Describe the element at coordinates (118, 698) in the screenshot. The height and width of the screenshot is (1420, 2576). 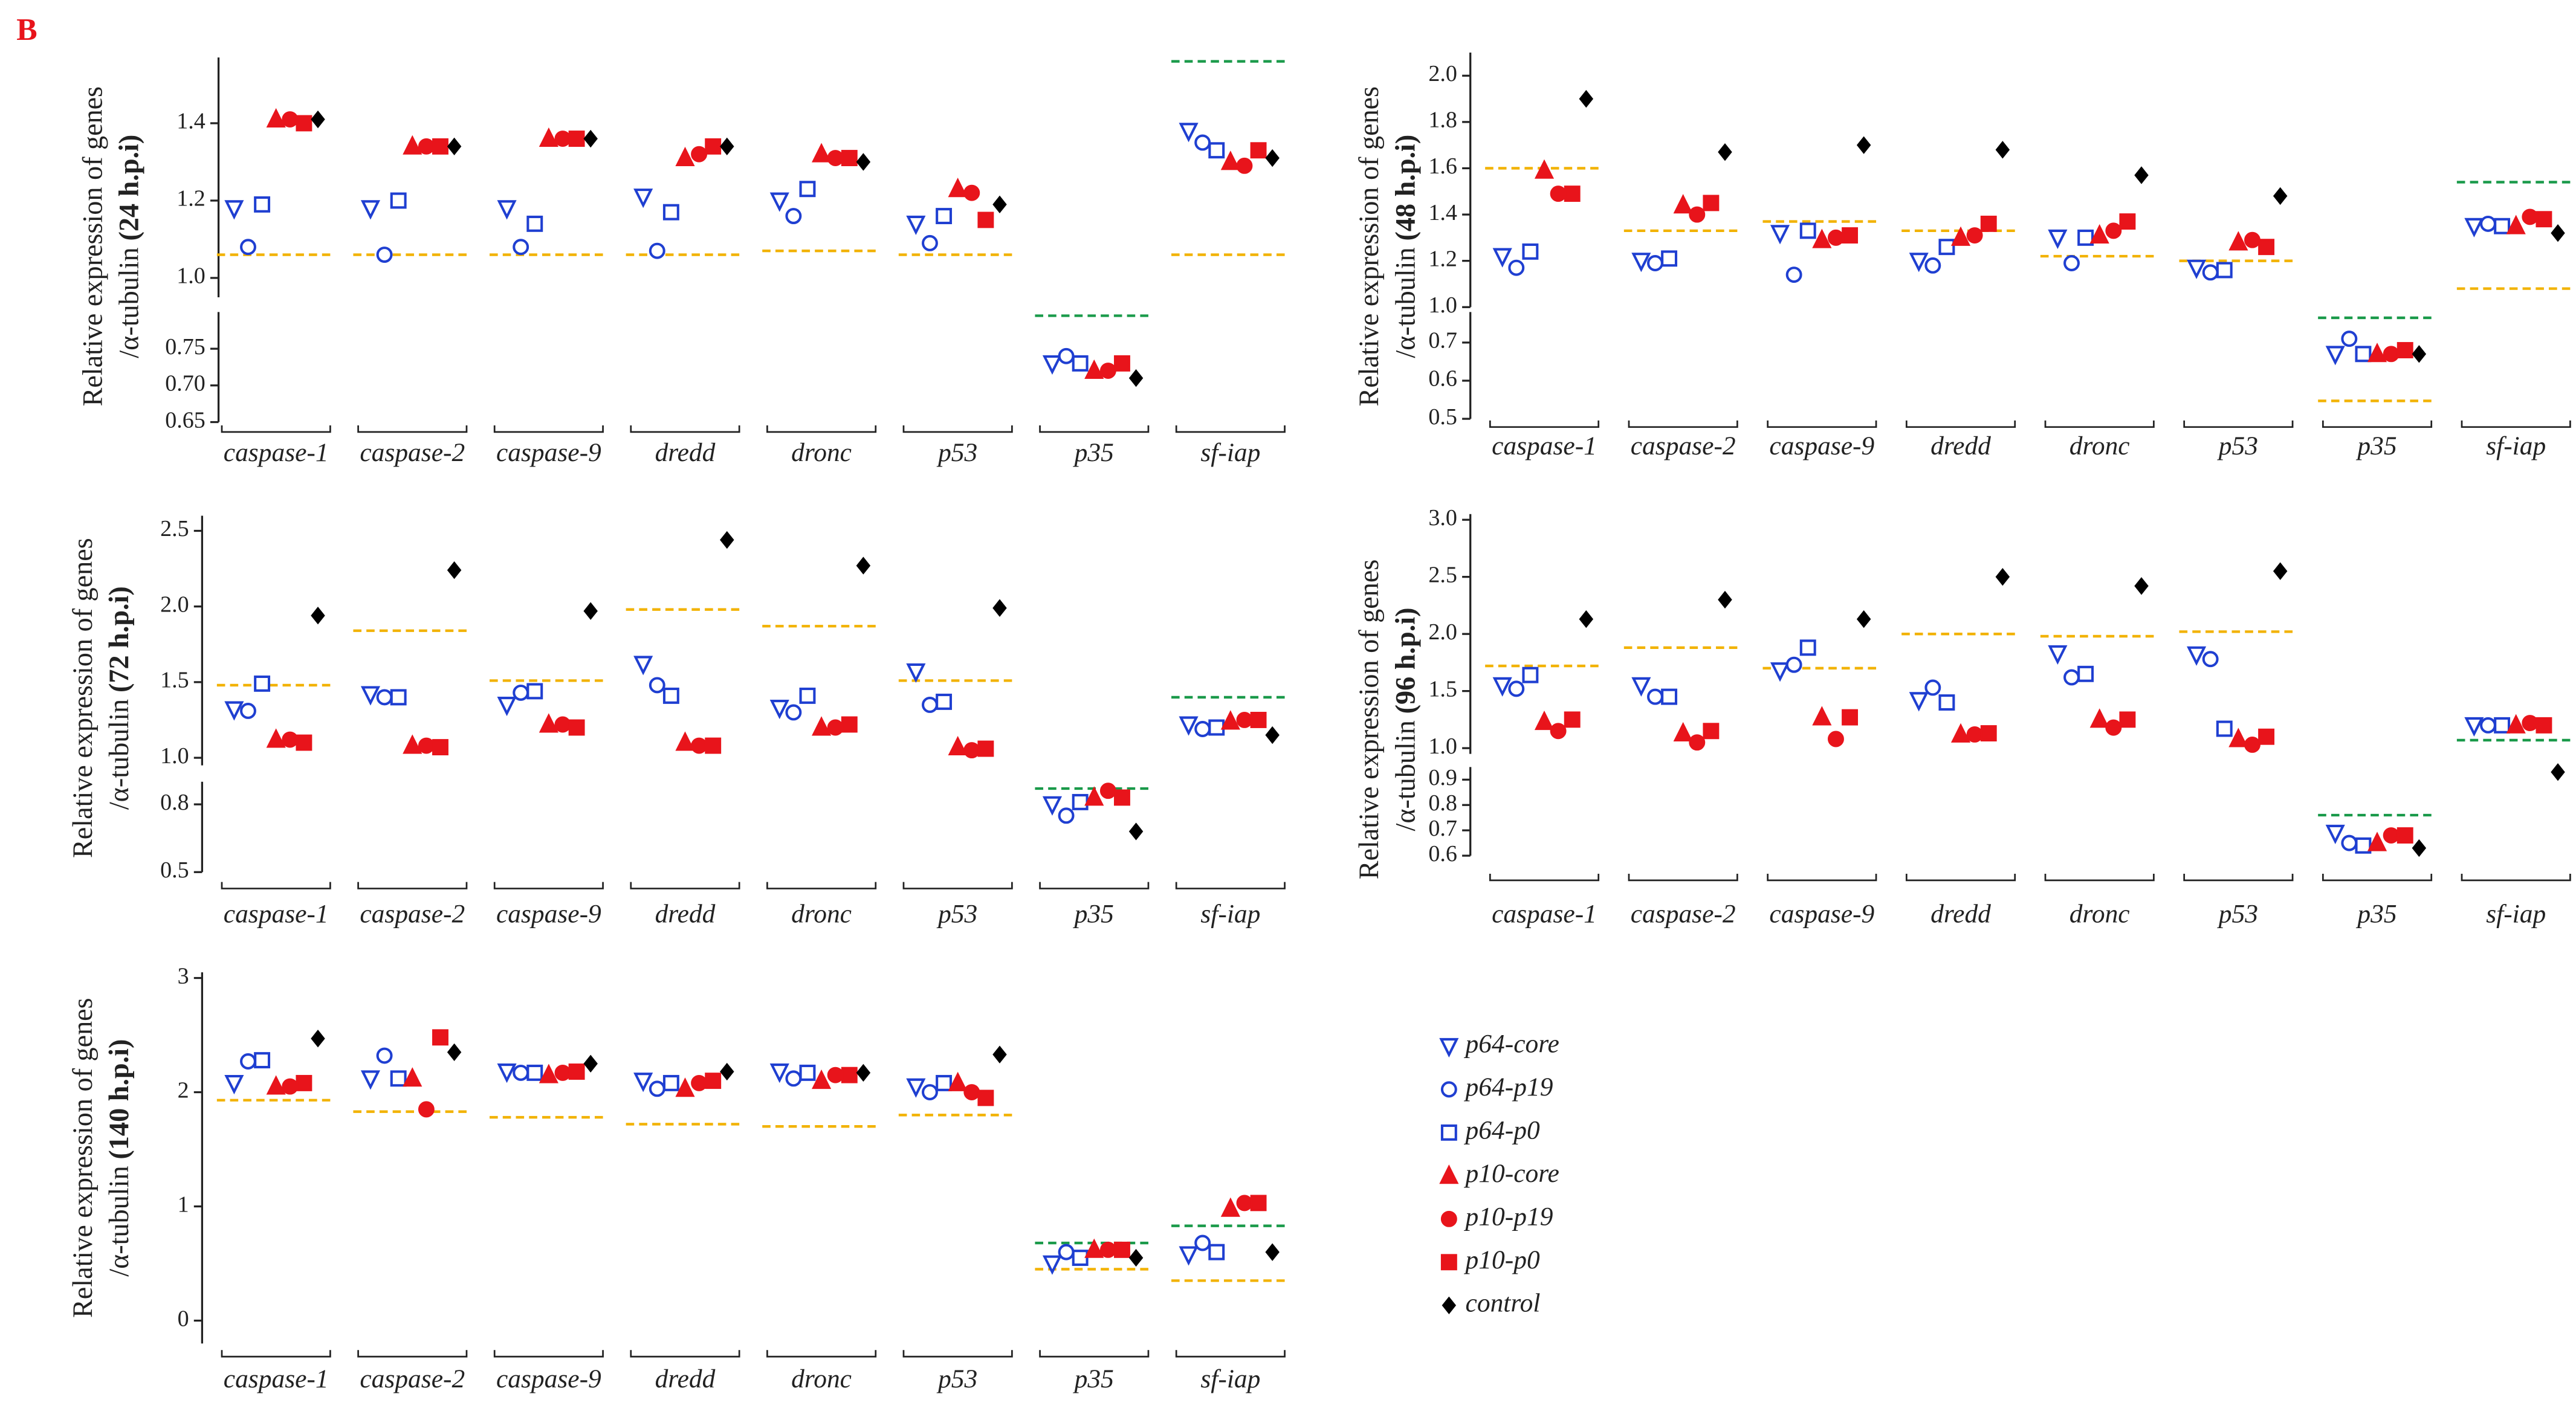
I see `y-axis-label: /α-tubulin (72 h.p.i)` at that location.